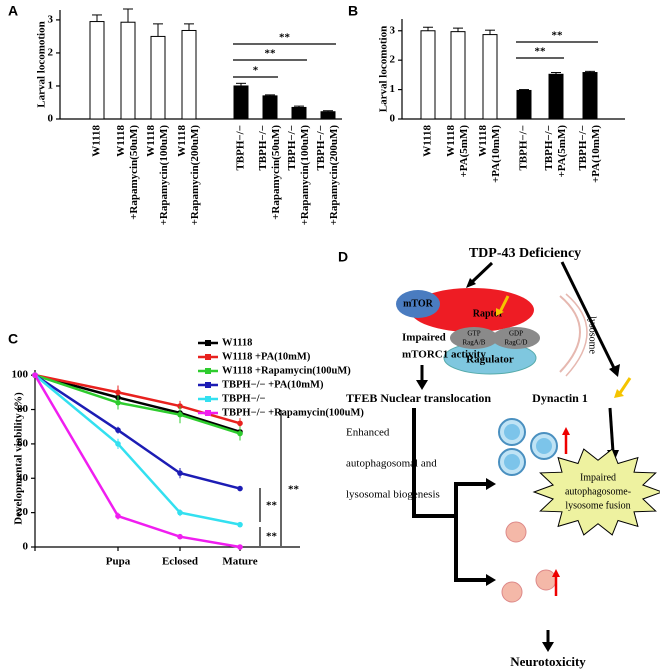  What do you see at coordinates (343, 257) in the screenshot?
I see `panel-label: D` at bounding box center [343, 257].